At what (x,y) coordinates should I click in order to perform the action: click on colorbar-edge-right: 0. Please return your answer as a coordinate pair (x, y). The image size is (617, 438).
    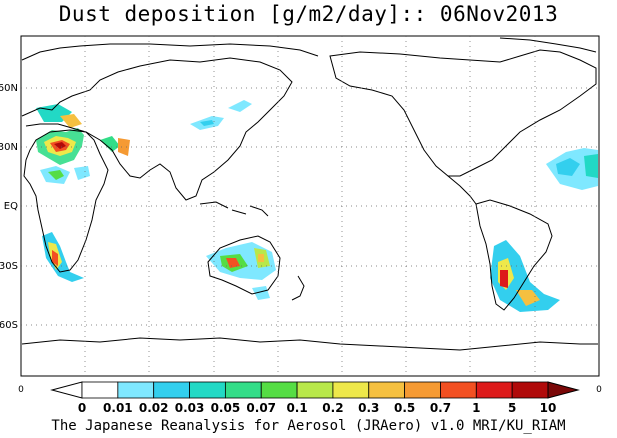
    Looking at the image, I should click on (599, 390).